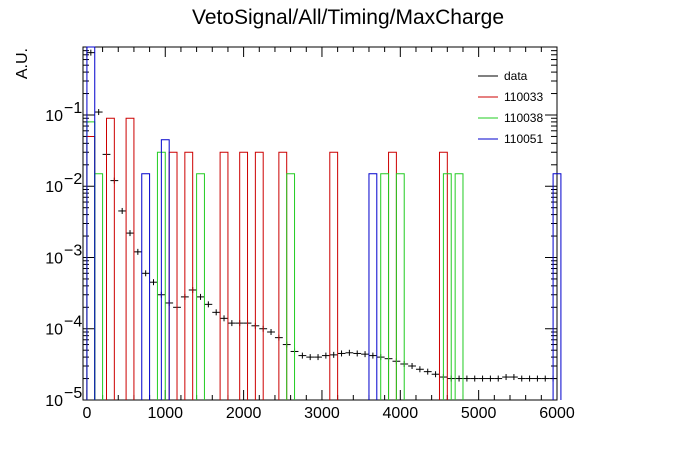 Image resolution: width=696 pixels, height=472 pixels. Describe the element at coordinates (479, 413) in the screenshot. I see `x-tick-label: 5000` at that location.